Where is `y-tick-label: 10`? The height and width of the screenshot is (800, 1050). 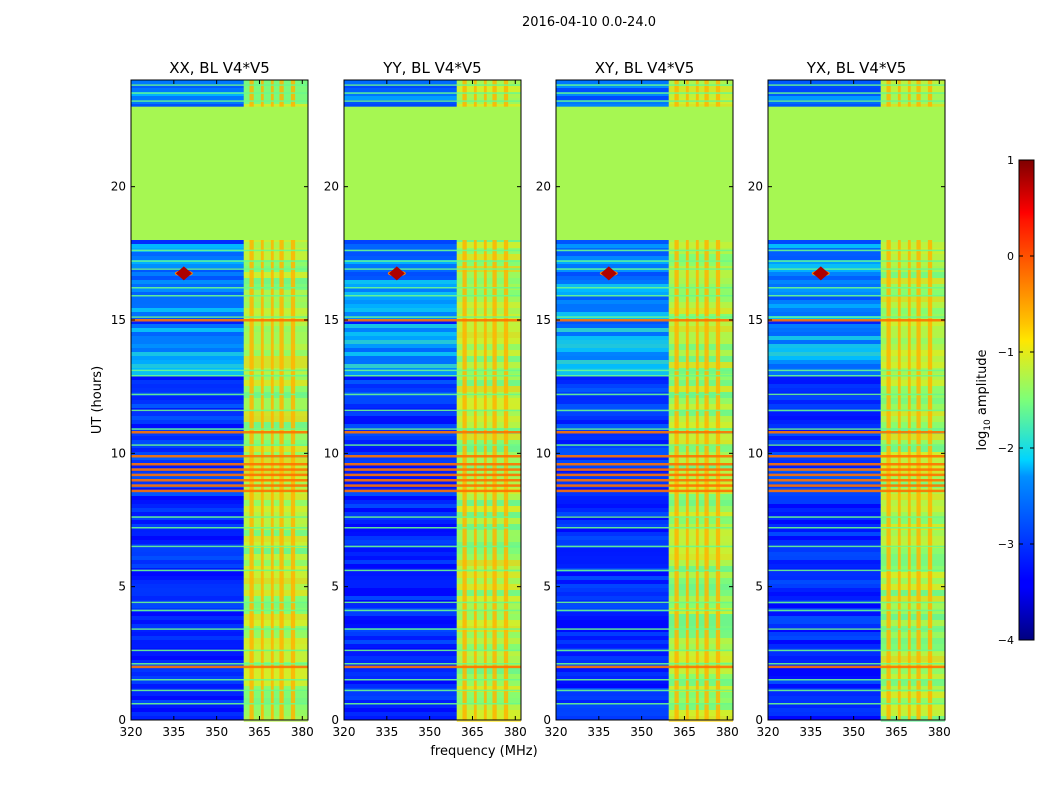
y-tick-label: 10 is located at coordinates (331, 453).